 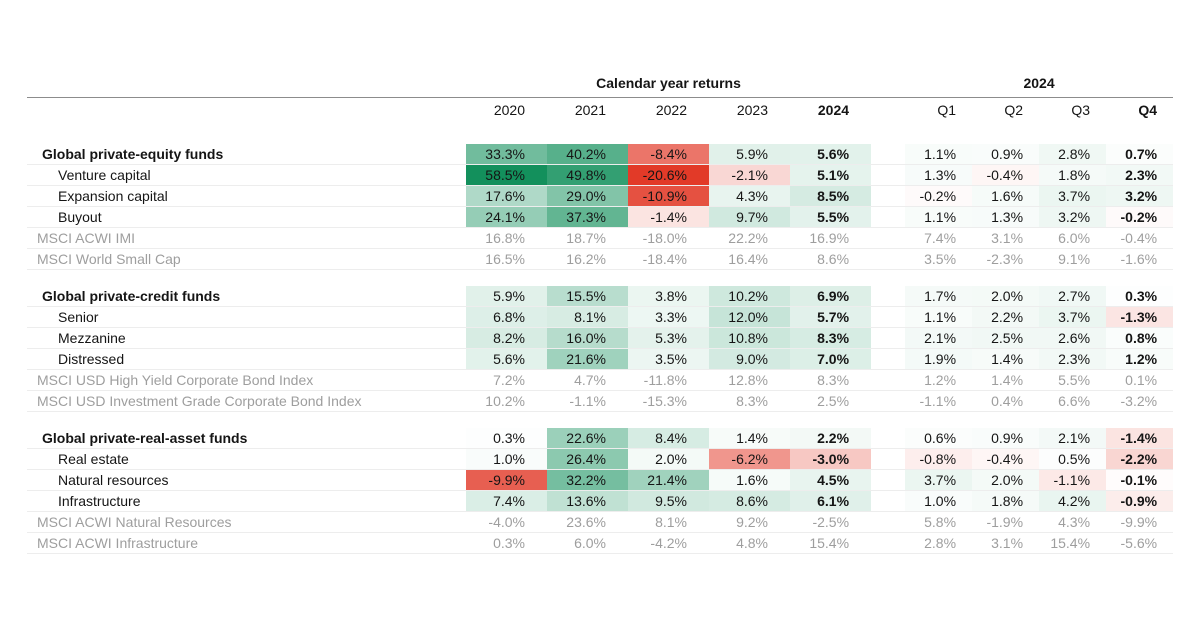 What do you see at coordinates (600, 278) in the screenshot?
I see `section-spacer` at bounding box center [600, 278].